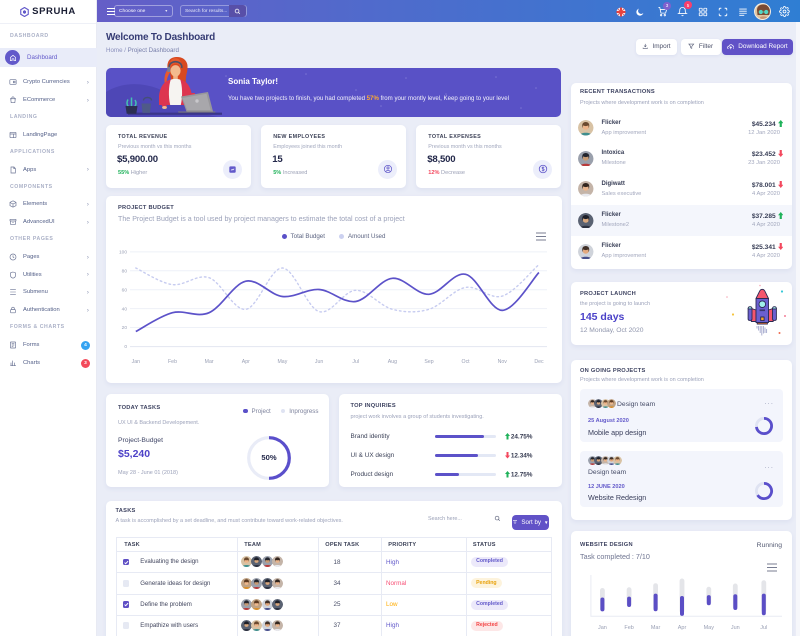 This screenshot has height=636, width=800. Describe the element at coordinates (539, 362) in the screenshot. I see `svg-text: Dec` at that location.